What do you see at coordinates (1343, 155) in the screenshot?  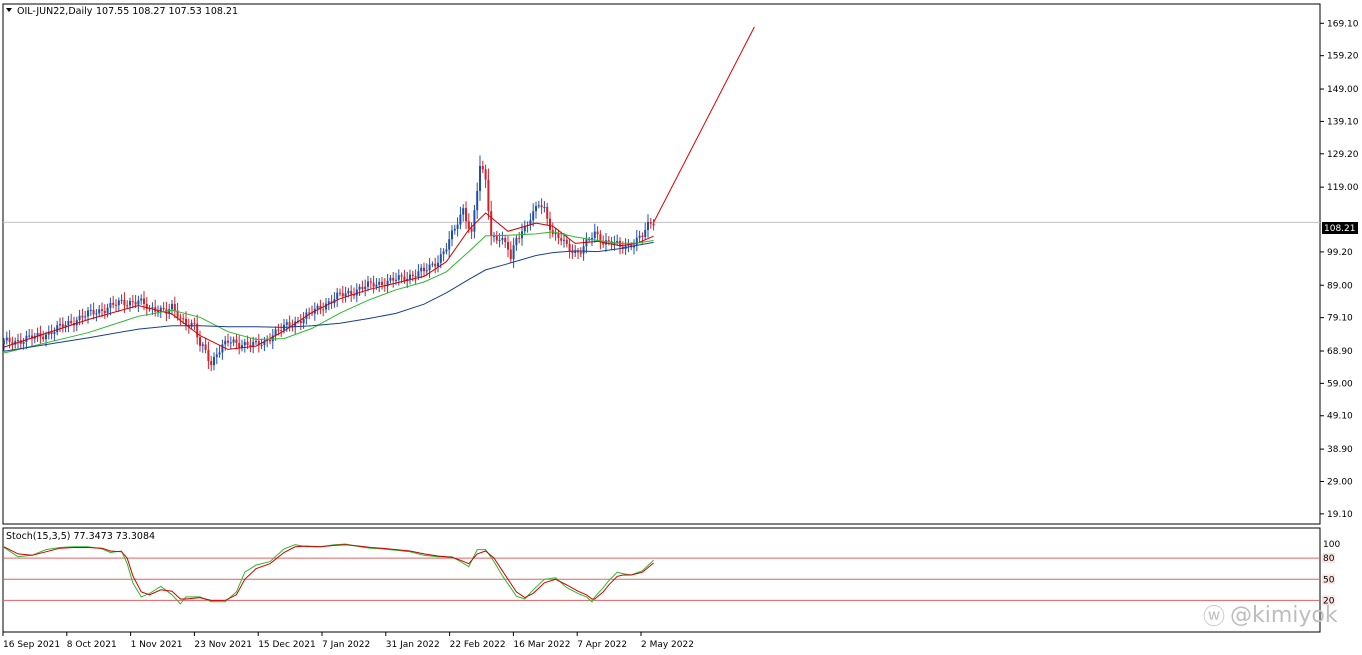 I see `y-tick-label: 129.20` at bounding box center [1343, 155].